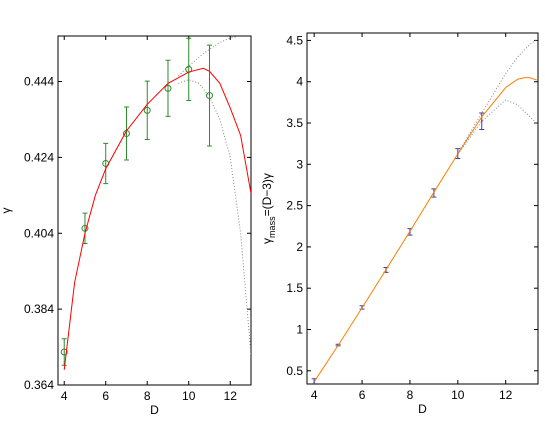 Image resolution: width=545 pixels, height=432 pixels. Describe the element at coordinates (299, 247) in the screenshot. I see `y-tick-label: 2` at that location.